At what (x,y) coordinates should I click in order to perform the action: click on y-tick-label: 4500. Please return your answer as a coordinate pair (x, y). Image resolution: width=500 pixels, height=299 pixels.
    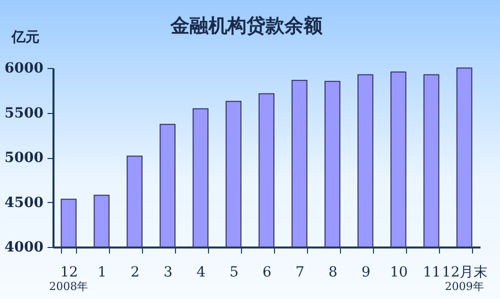
    Looking at the image, I should click on (24, 202).